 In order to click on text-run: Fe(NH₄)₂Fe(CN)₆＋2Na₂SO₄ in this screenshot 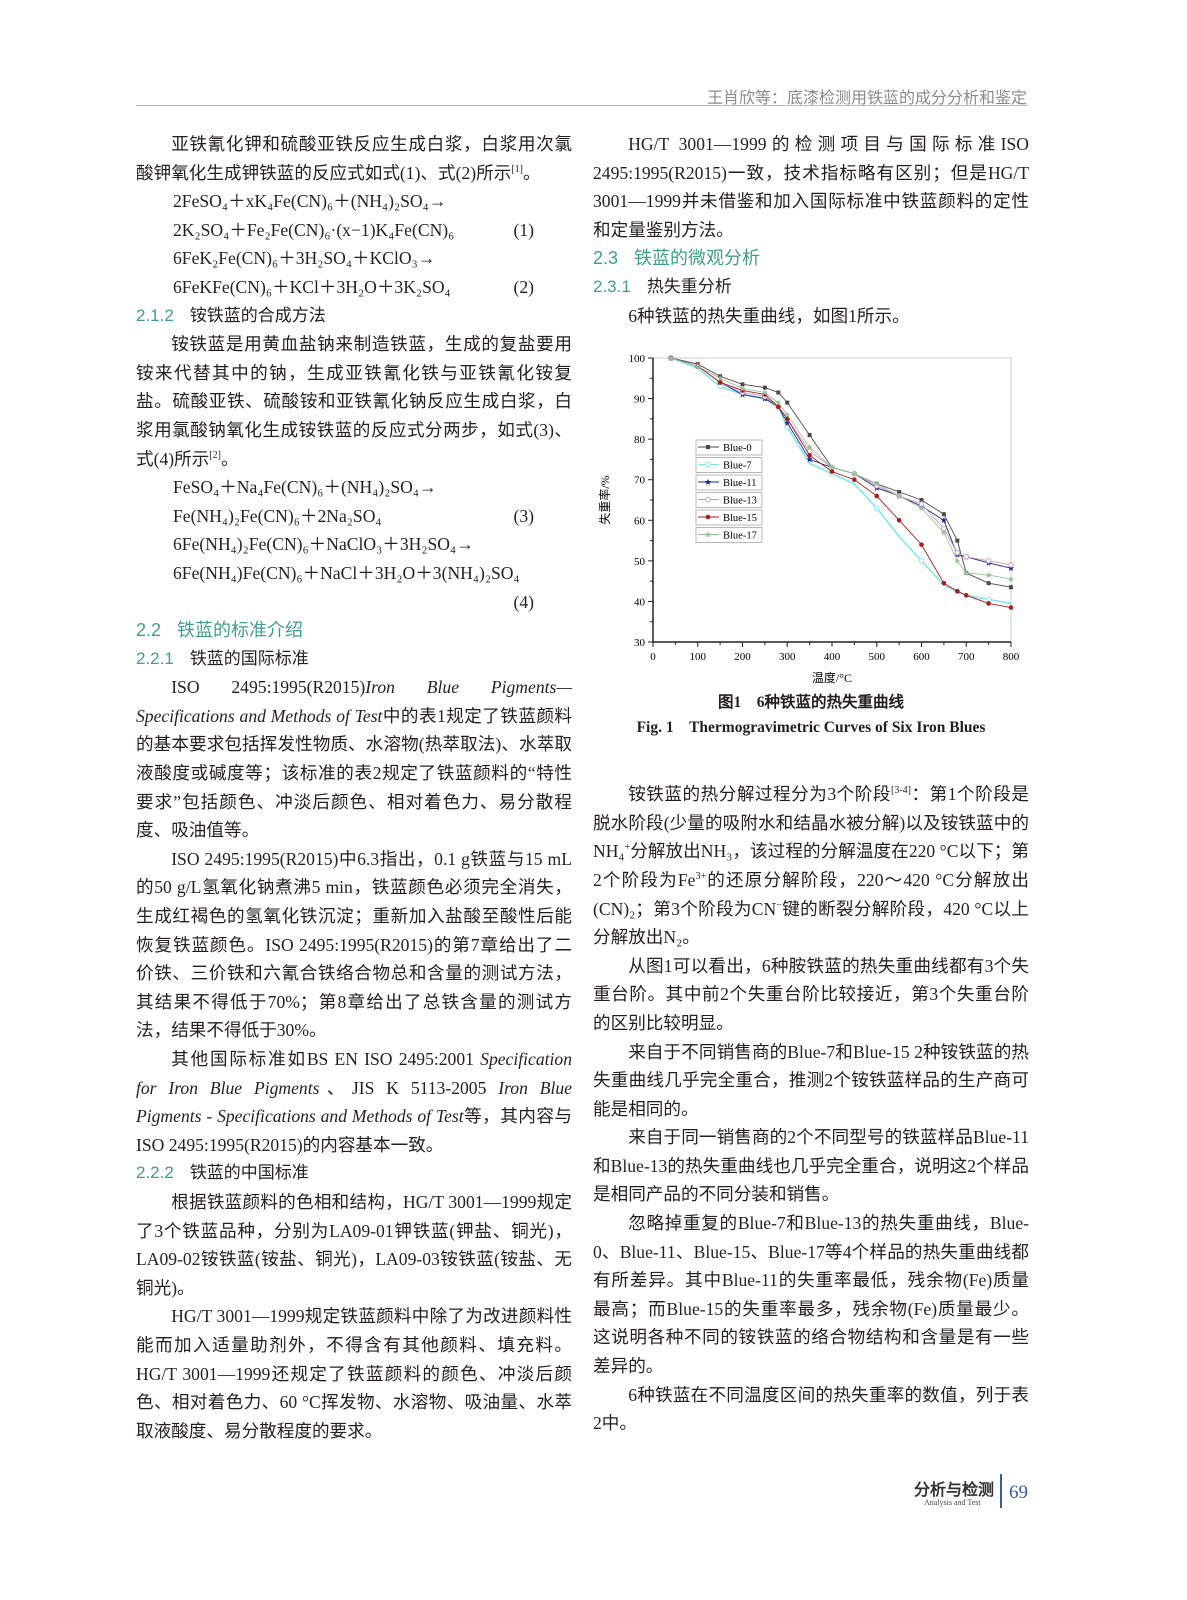, I will do `click(277, 515)`.